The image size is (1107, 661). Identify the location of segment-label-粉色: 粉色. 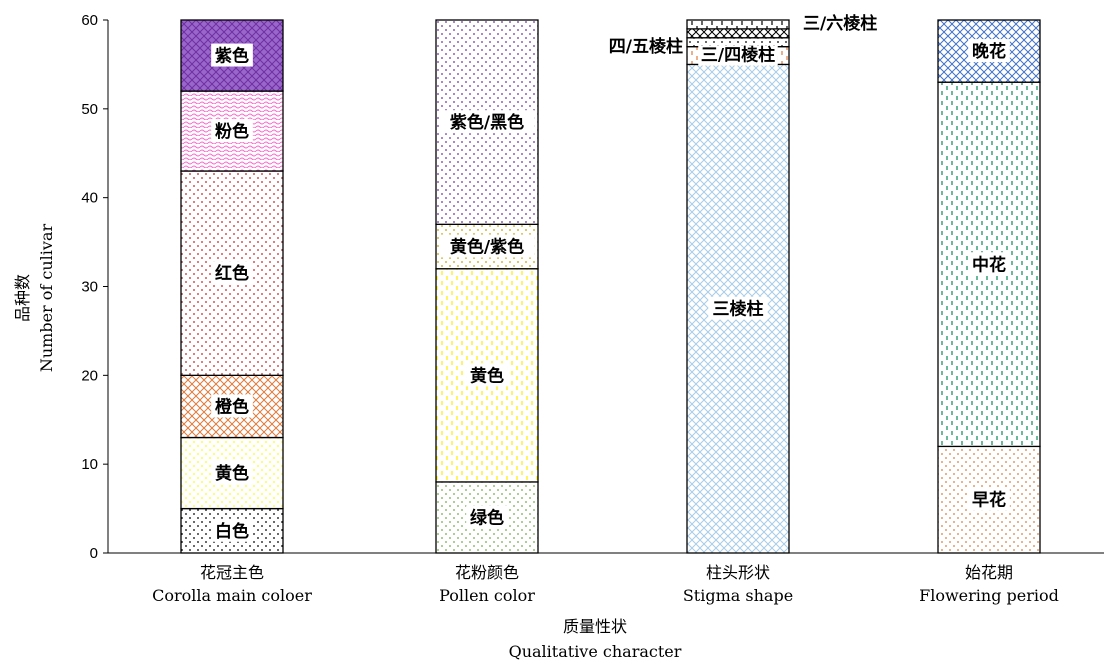
(232, 131).